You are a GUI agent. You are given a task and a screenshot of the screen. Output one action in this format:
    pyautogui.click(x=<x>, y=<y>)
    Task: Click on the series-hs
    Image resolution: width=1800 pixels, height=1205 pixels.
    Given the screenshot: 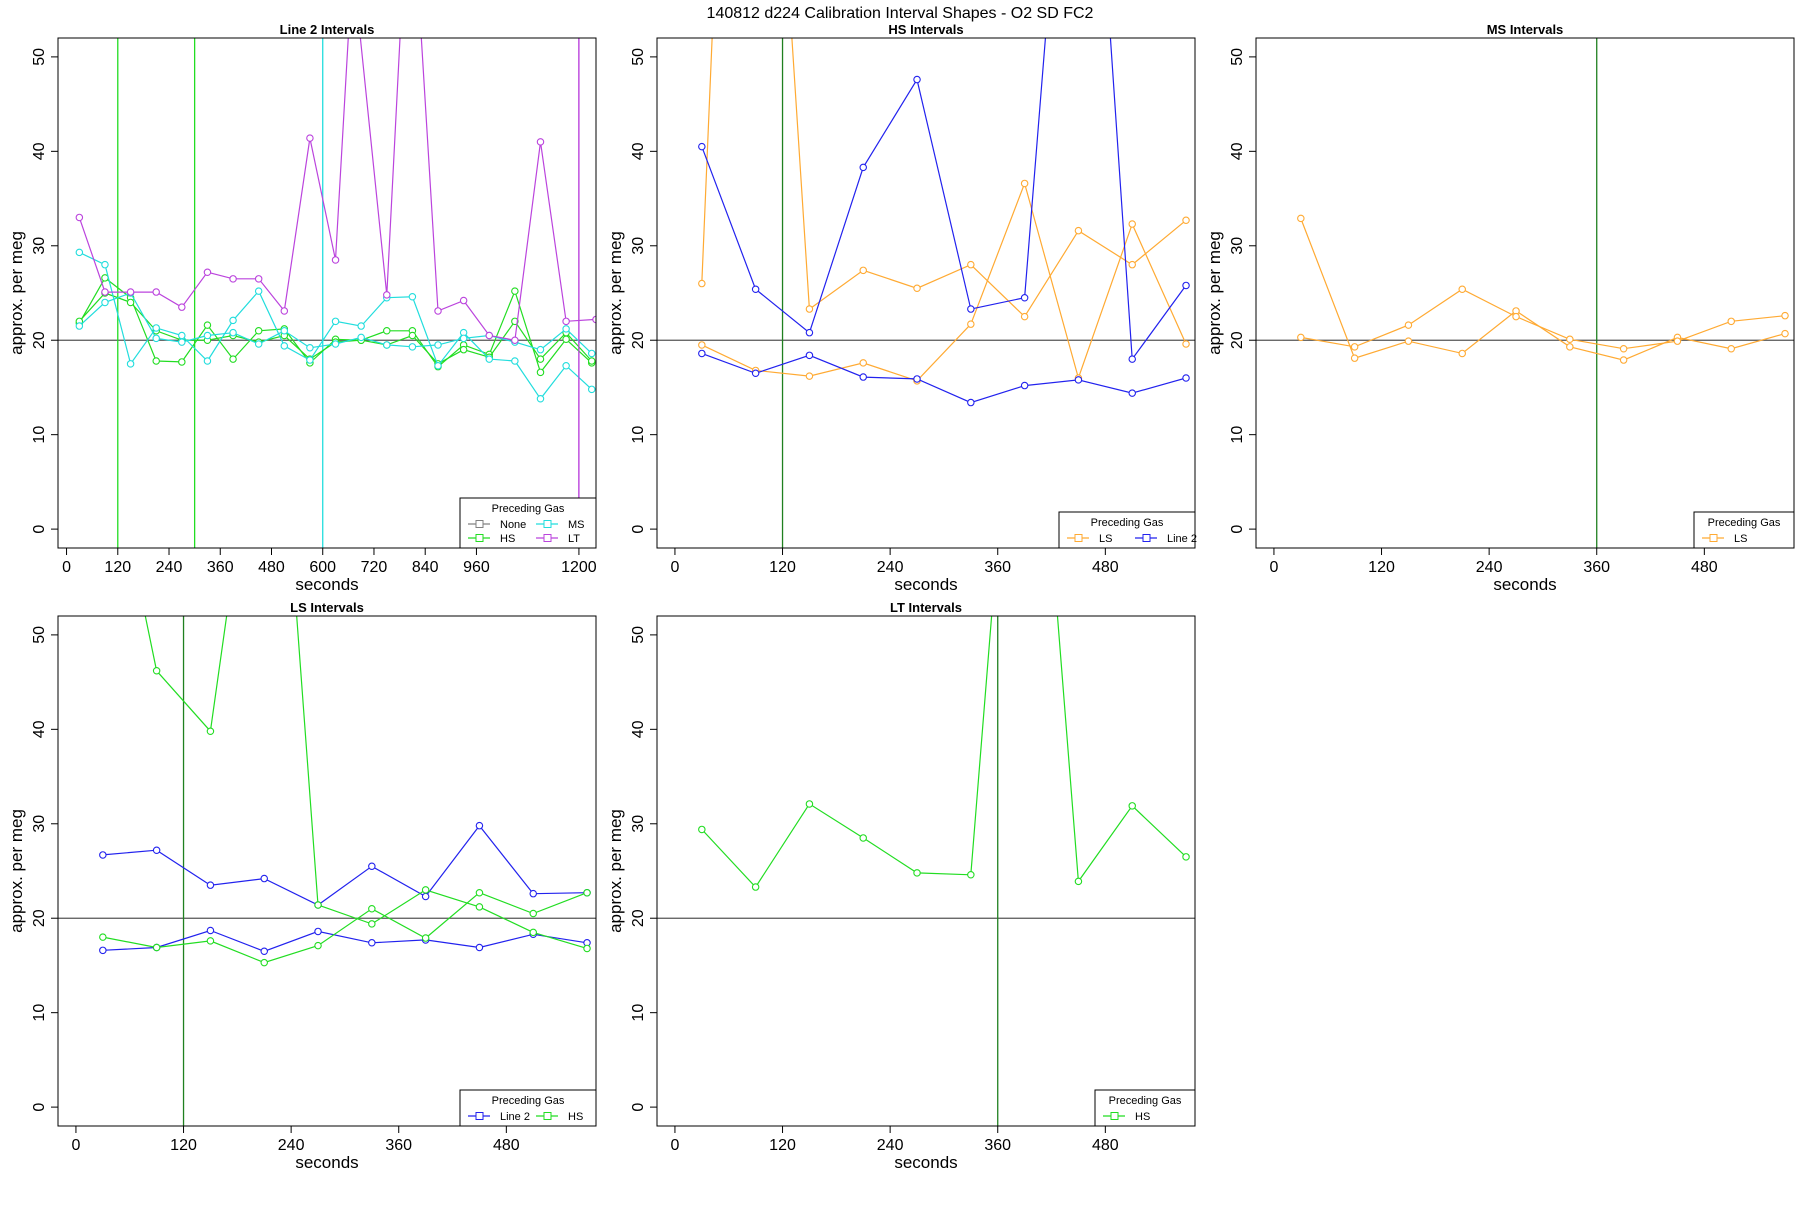 What is the action you would take?
    pyautogui.click(x=345, y=791)
    